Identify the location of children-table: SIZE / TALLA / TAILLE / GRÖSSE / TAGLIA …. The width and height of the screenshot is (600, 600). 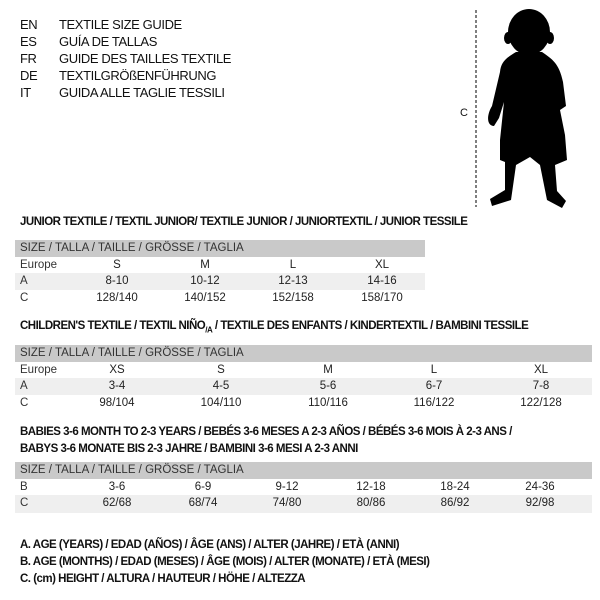
(303, 378).